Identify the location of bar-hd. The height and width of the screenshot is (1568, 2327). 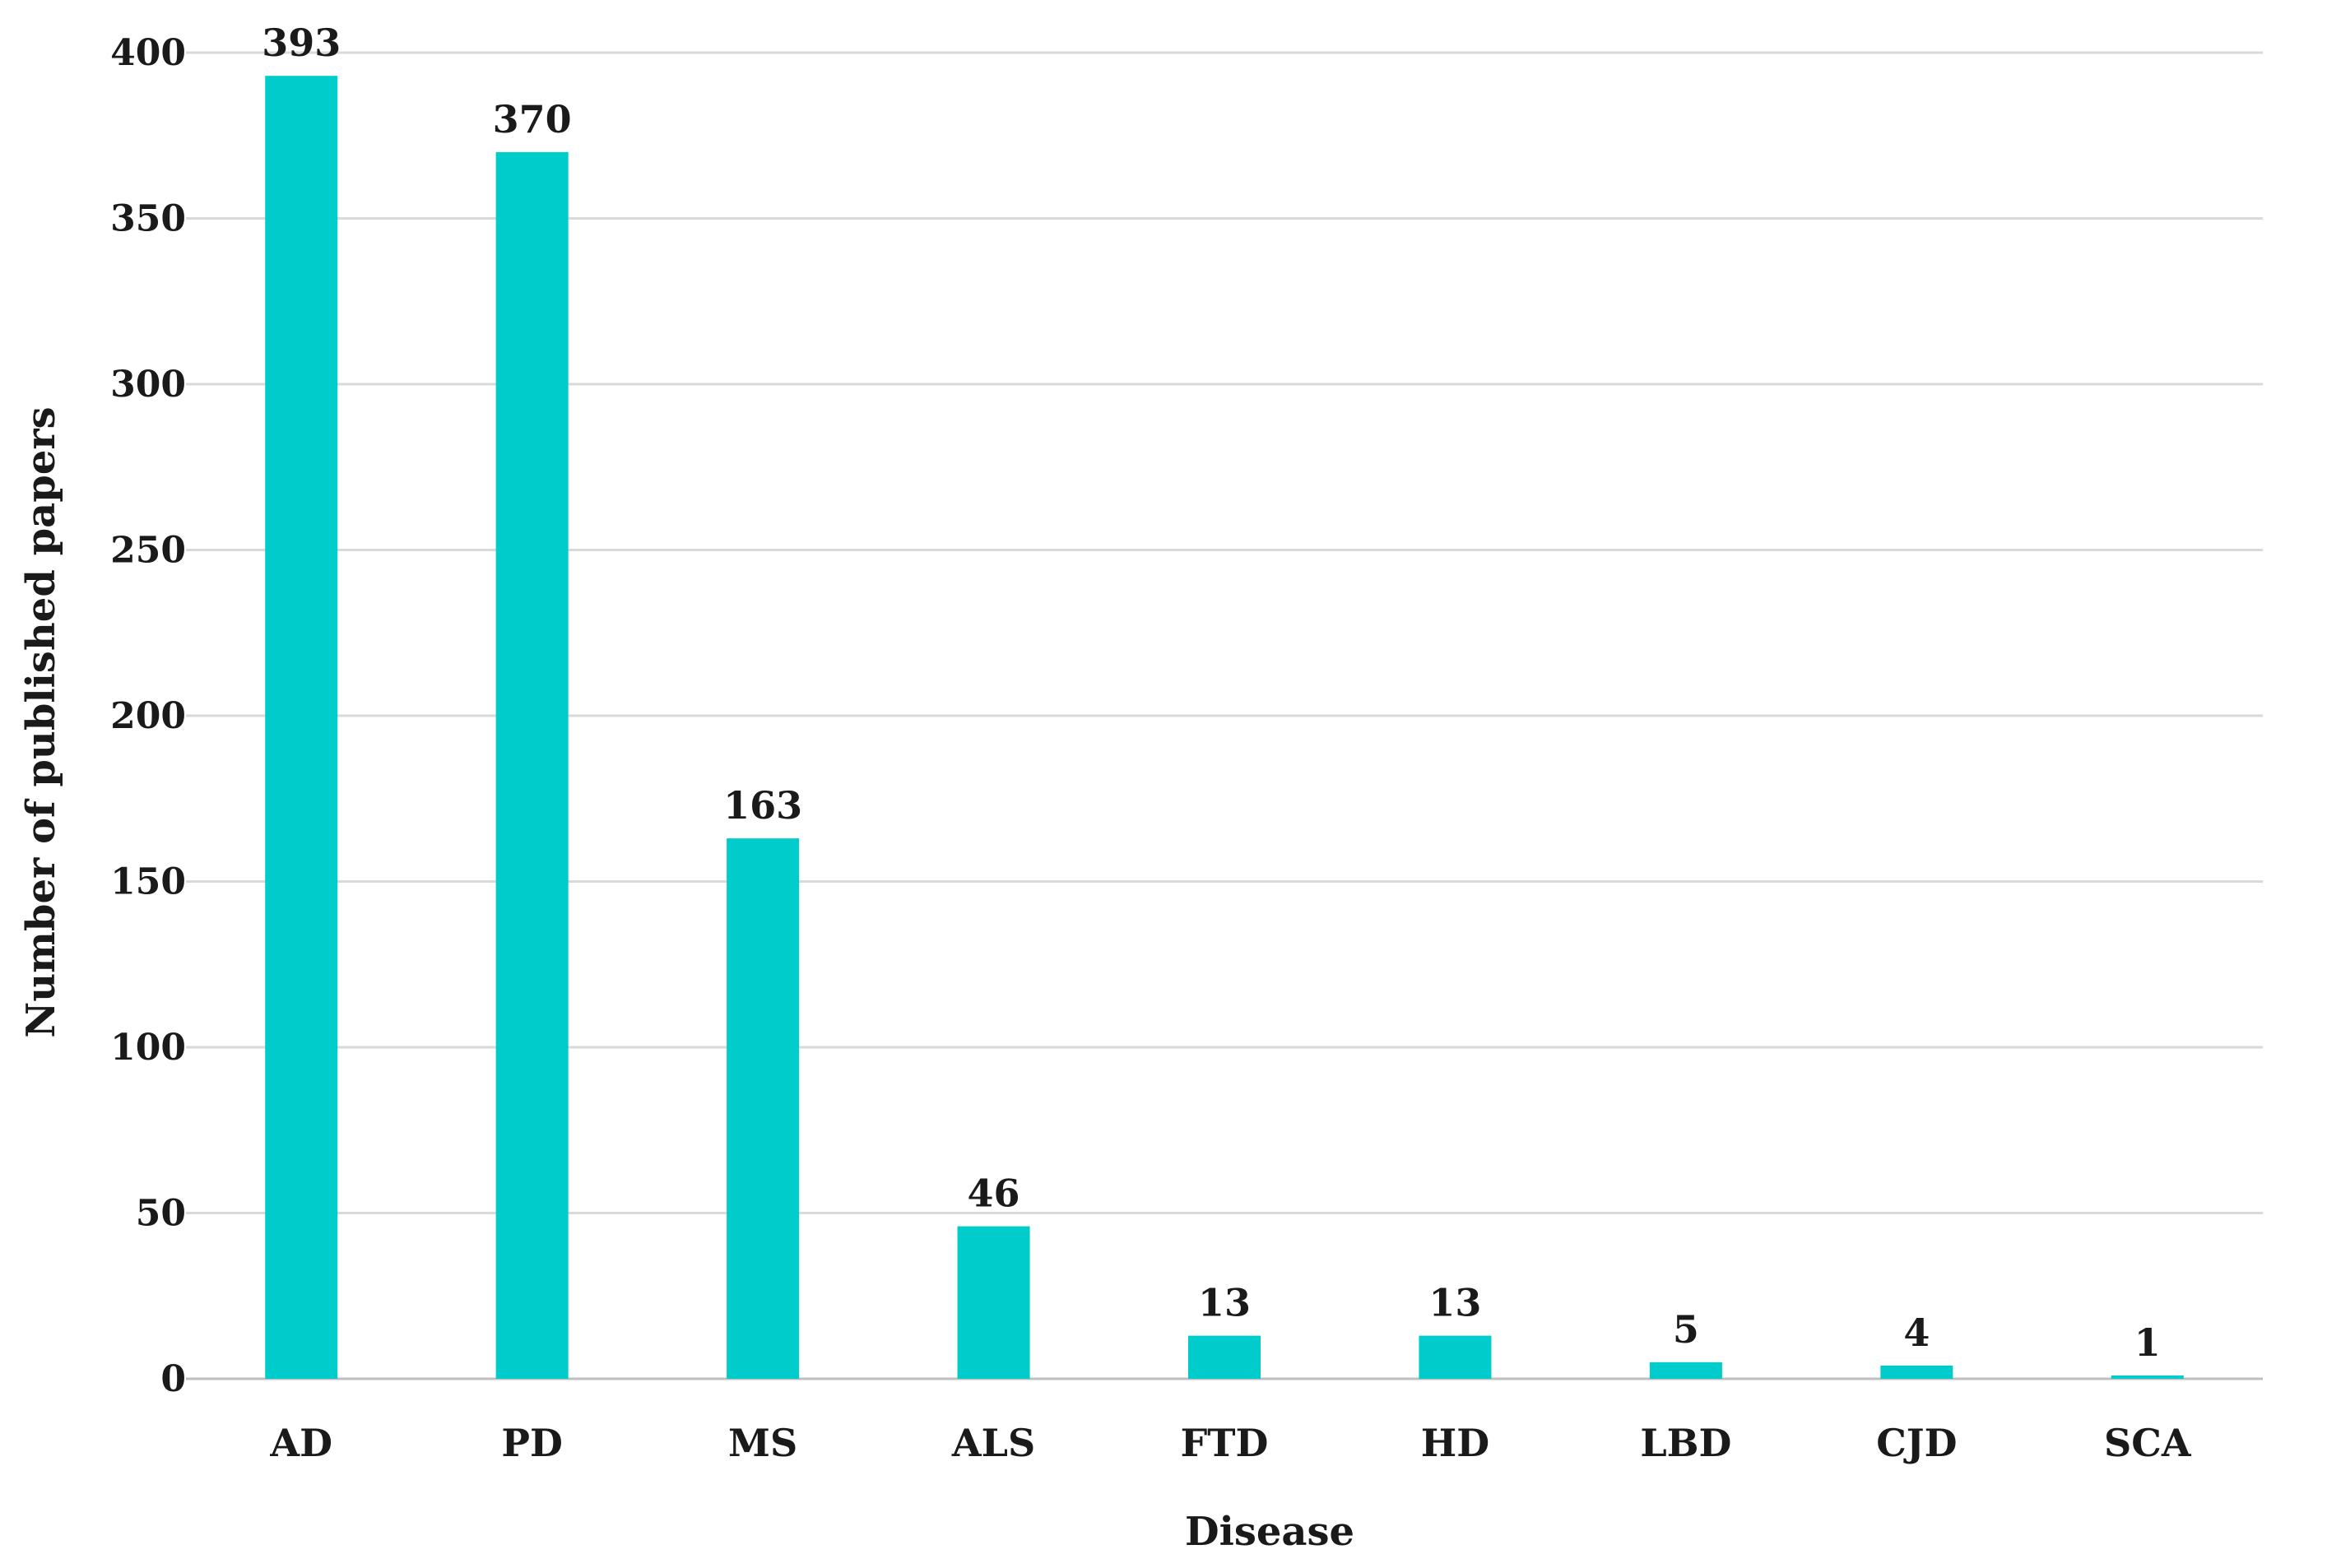
(1455, 1357).